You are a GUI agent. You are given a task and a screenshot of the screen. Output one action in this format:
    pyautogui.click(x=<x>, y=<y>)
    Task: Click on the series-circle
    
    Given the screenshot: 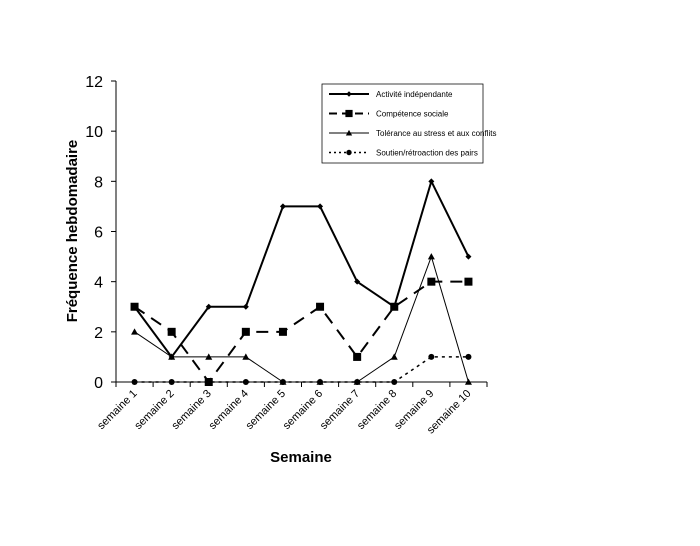 What is the action you would take?
    pyautogui.click(x=301, y=369)
    